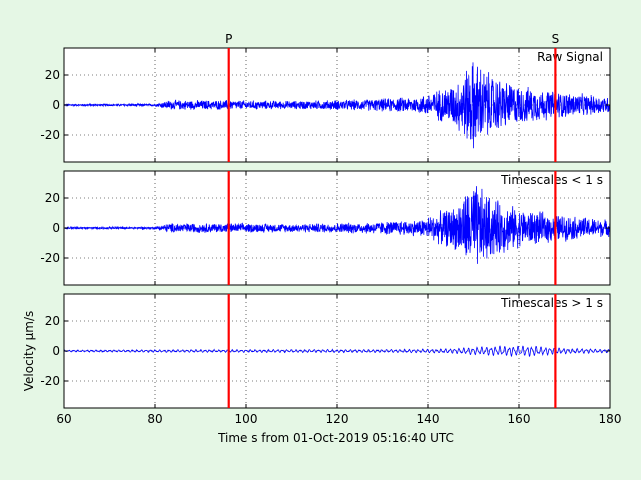  What do you see at coordinates (228, 39) in the screenshot?
I see `phase-label-p: P` at bounding box center [228, 39].